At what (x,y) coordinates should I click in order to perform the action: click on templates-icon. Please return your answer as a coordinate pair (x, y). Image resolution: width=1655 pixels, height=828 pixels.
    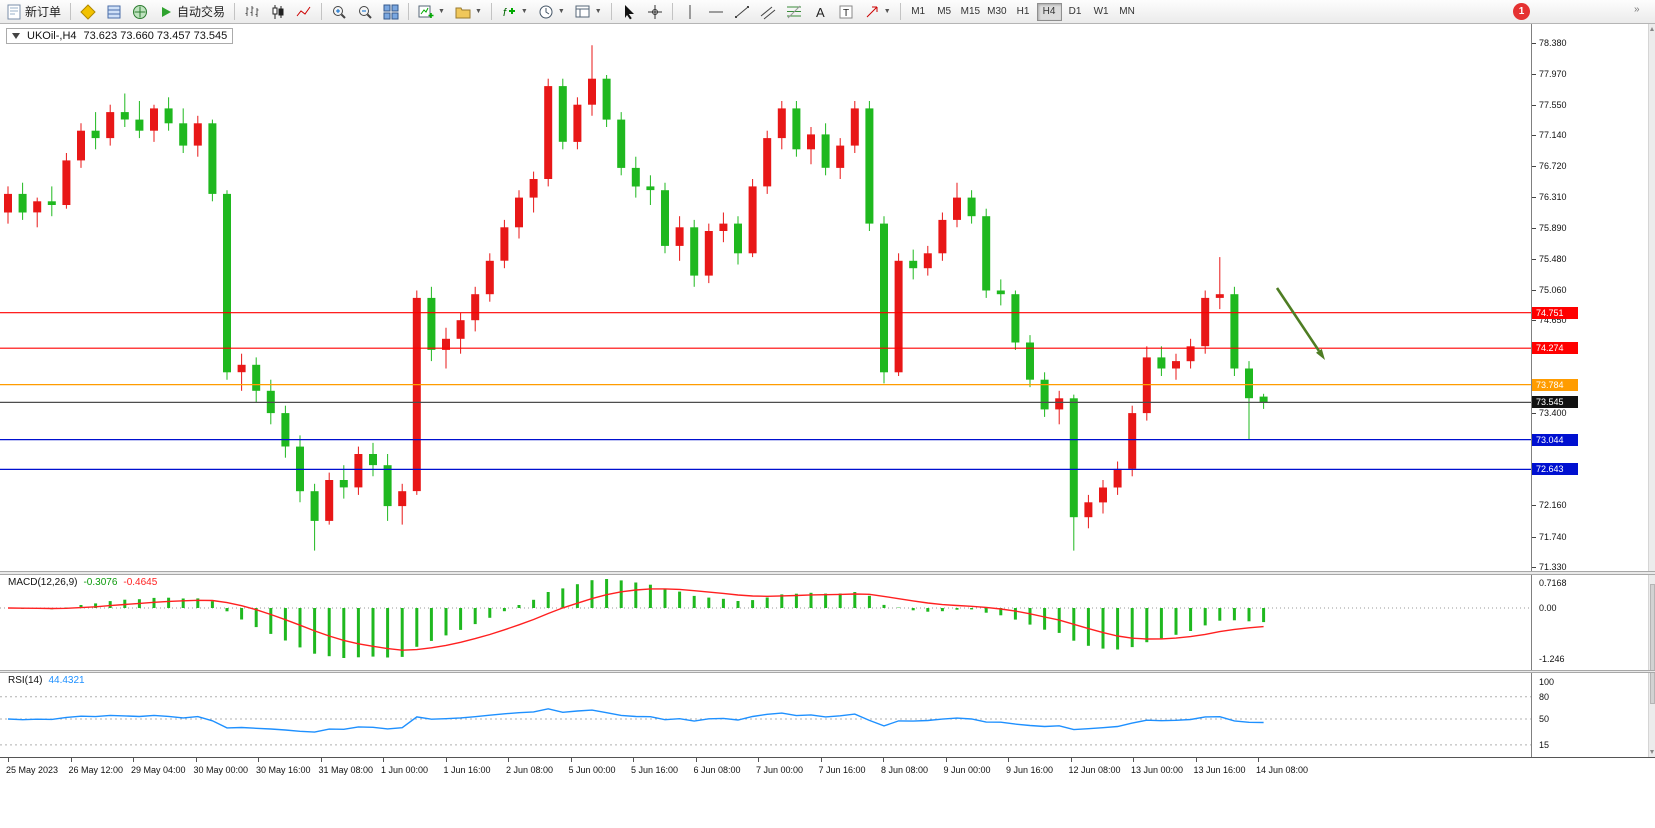
    Looking at the image, I should click on (583, 12).